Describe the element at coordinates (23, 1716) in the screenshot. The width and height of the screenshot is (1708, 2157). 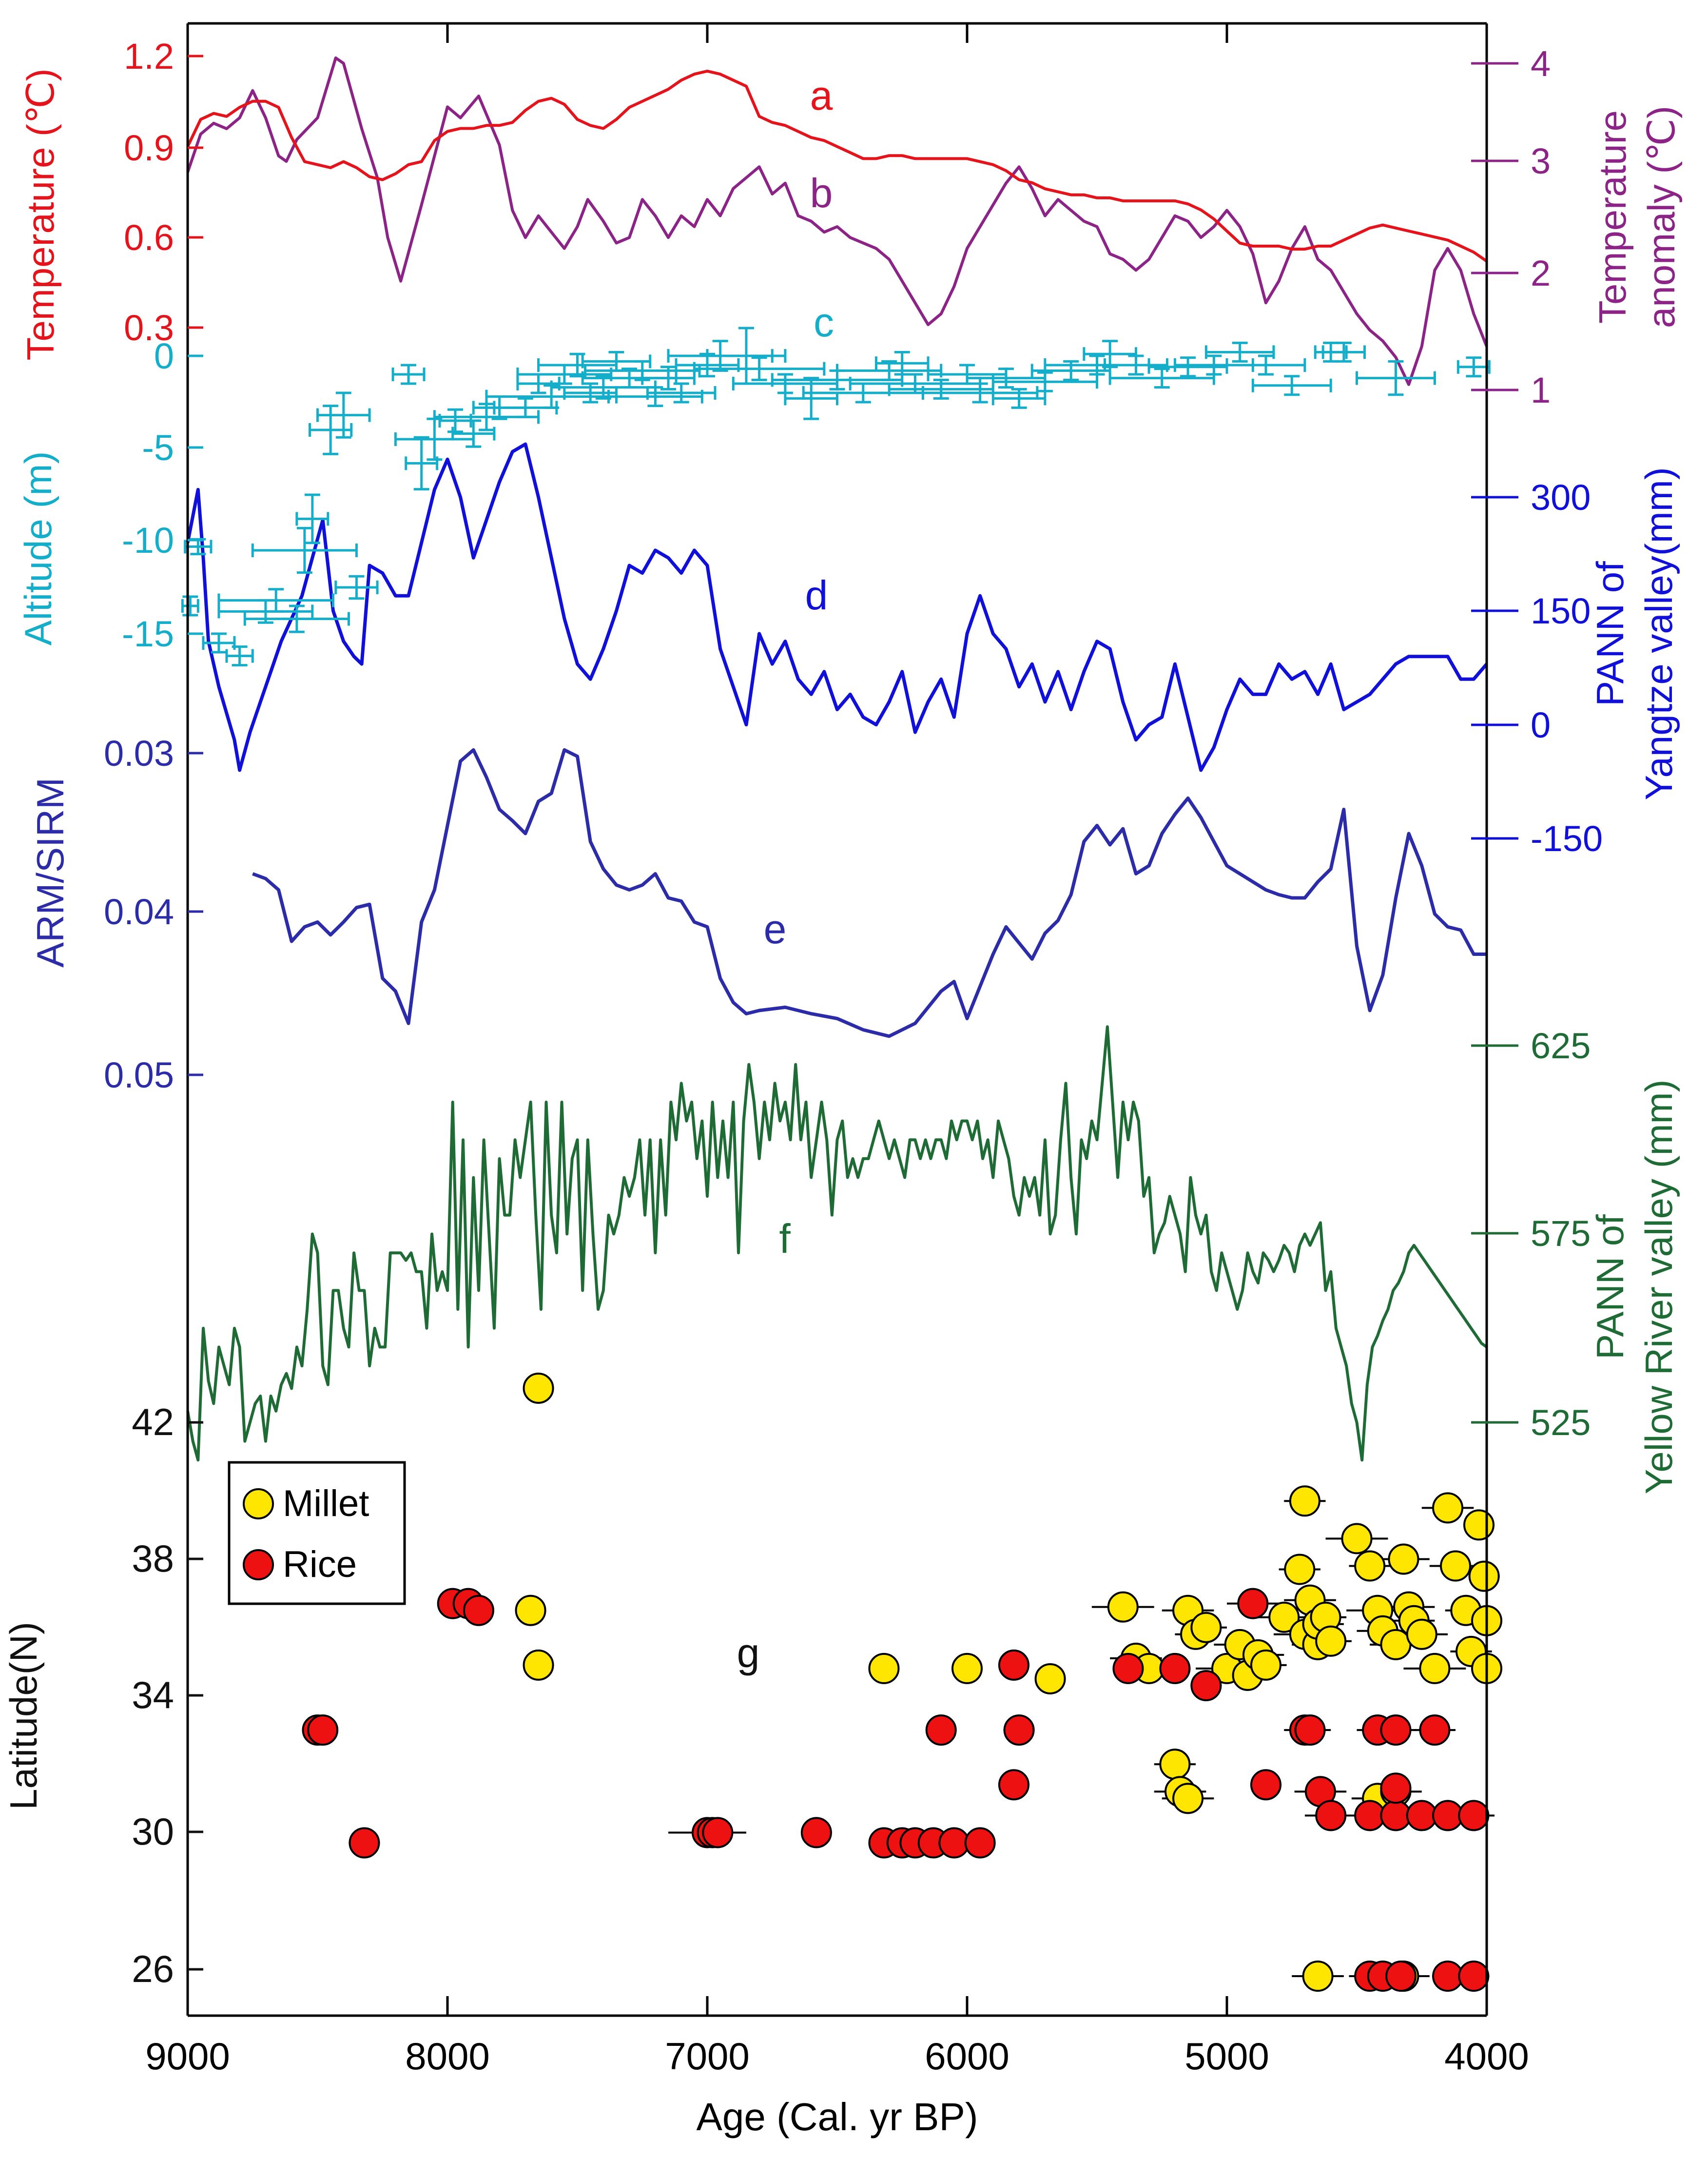
I see `y-label-latitude: Latitude(N)` at that location.